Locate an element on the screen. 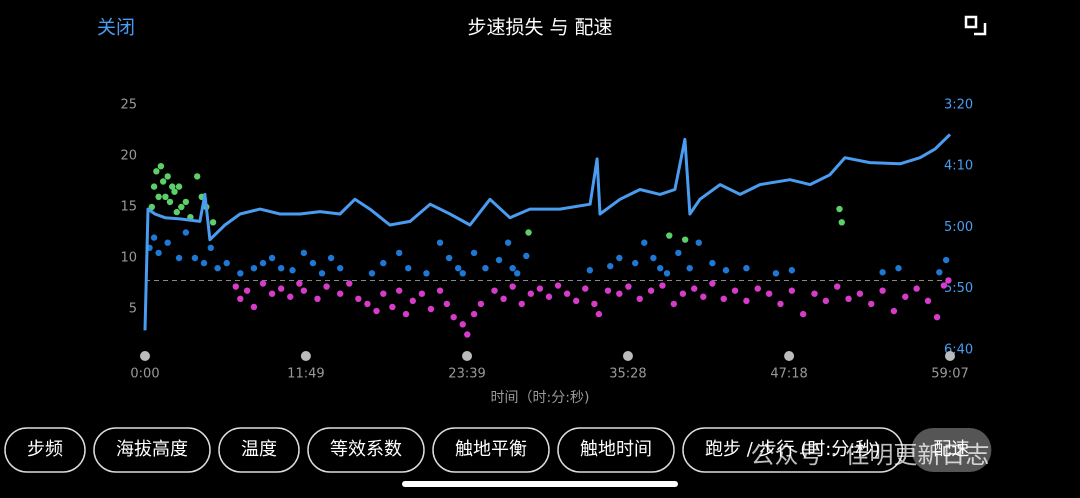  button-label: 触地时间 is located at coordinates (616, 449).